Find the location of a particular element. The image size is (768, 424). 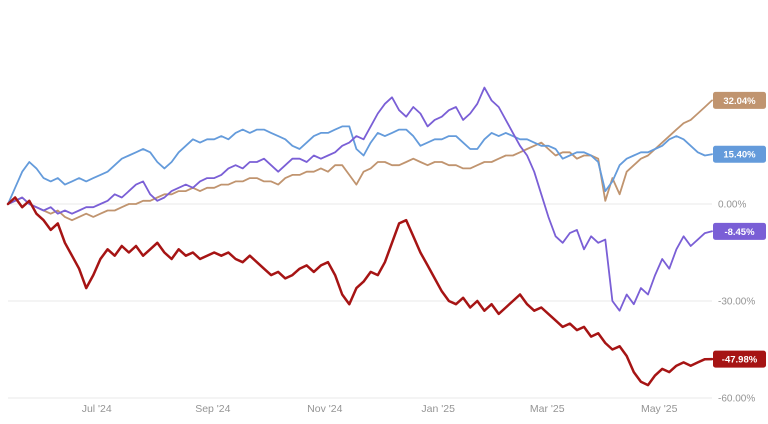

x-axis-tick-label: Sep '24 is located at coordinates (212, 409).